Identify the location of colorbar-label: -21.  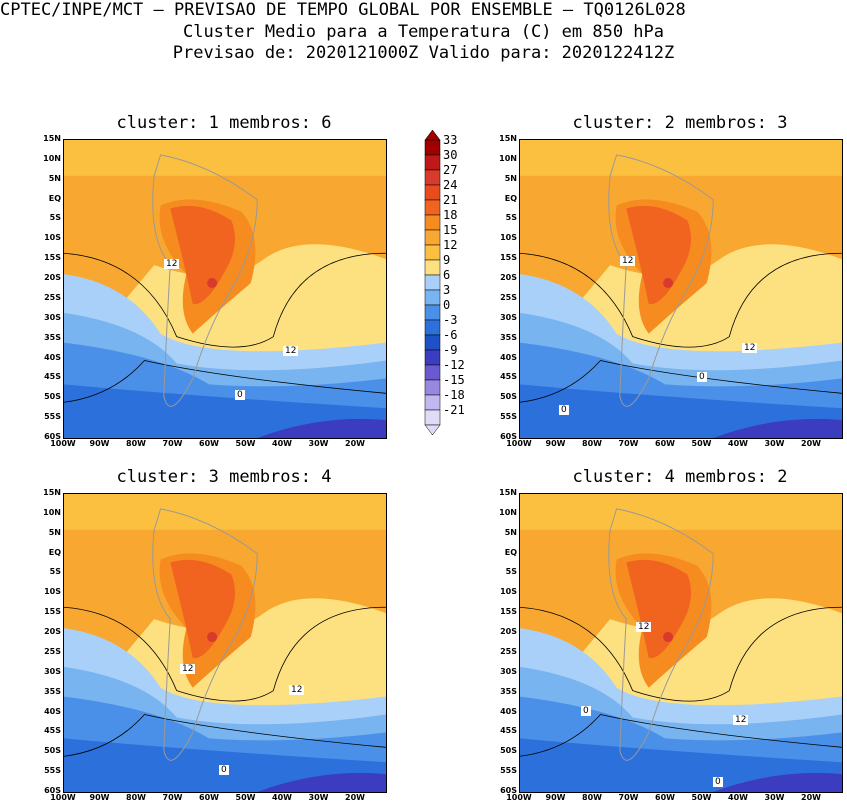
(454, 410).